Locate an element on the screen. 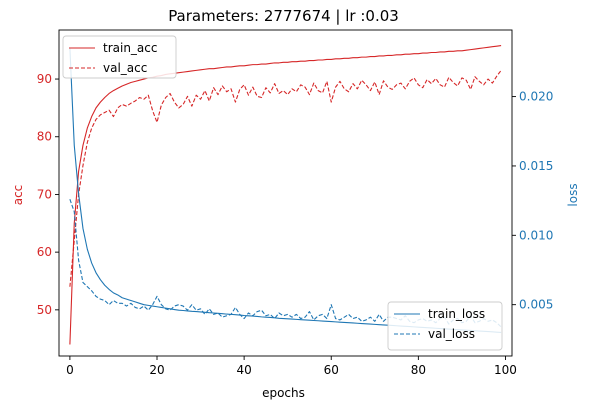 This screenshot has width=590, height=414. y-left-tick-label: 60 is located at coordinates (44, 252).